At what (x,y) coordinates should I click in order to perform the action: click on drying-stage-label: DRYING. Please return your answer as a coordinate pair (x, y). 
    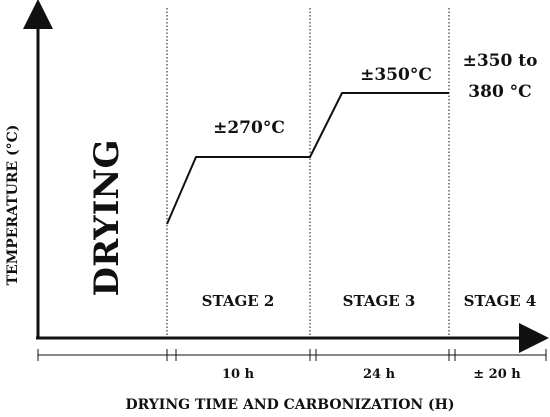
    Looking at the image, I should click on (107, 218).